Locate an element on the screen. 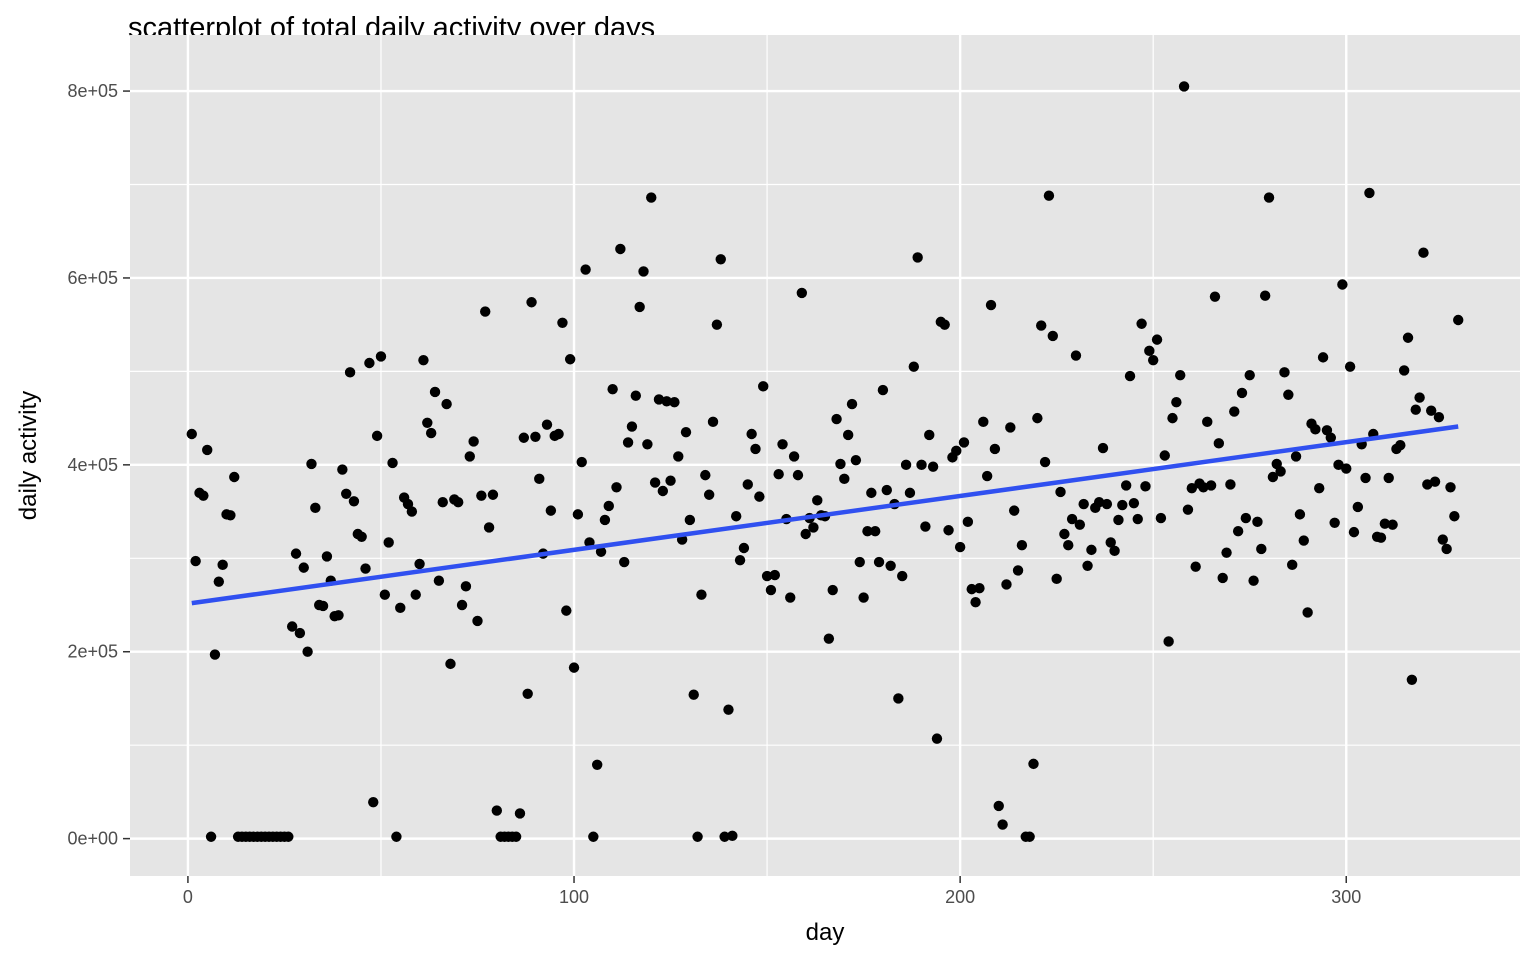 The image size is (1536, 960). x-axis-title: day is located at coordinates (825, 932).